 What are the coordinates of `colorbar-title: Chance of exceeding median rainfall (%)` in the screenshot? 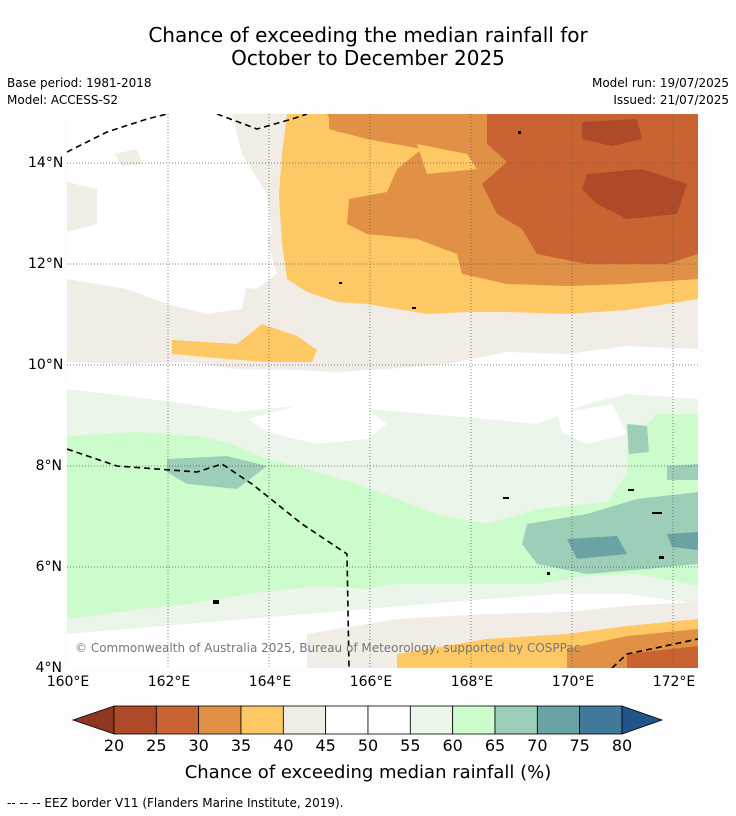 It's located at (368, 772).